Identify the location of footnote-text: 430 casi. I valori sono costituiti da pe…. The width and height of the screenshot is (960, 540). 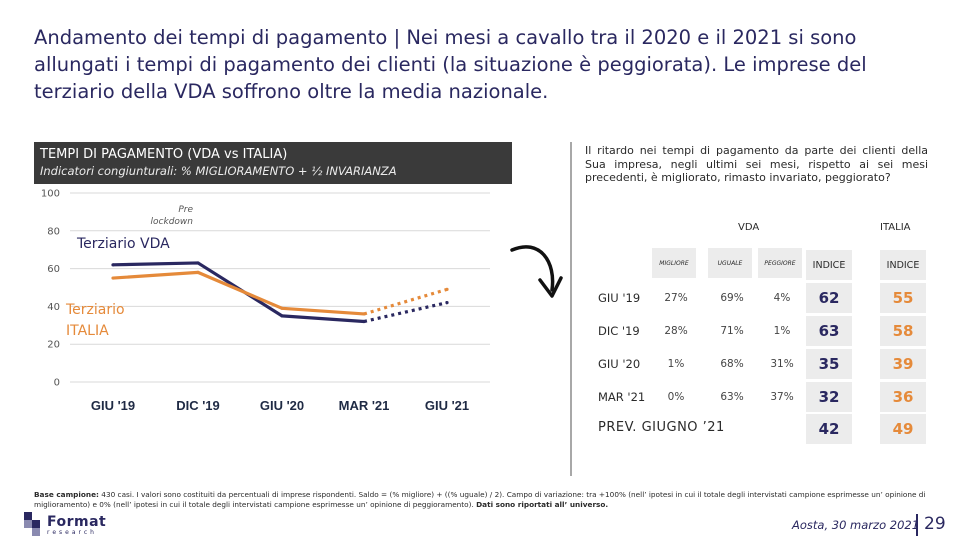
(480, 499).